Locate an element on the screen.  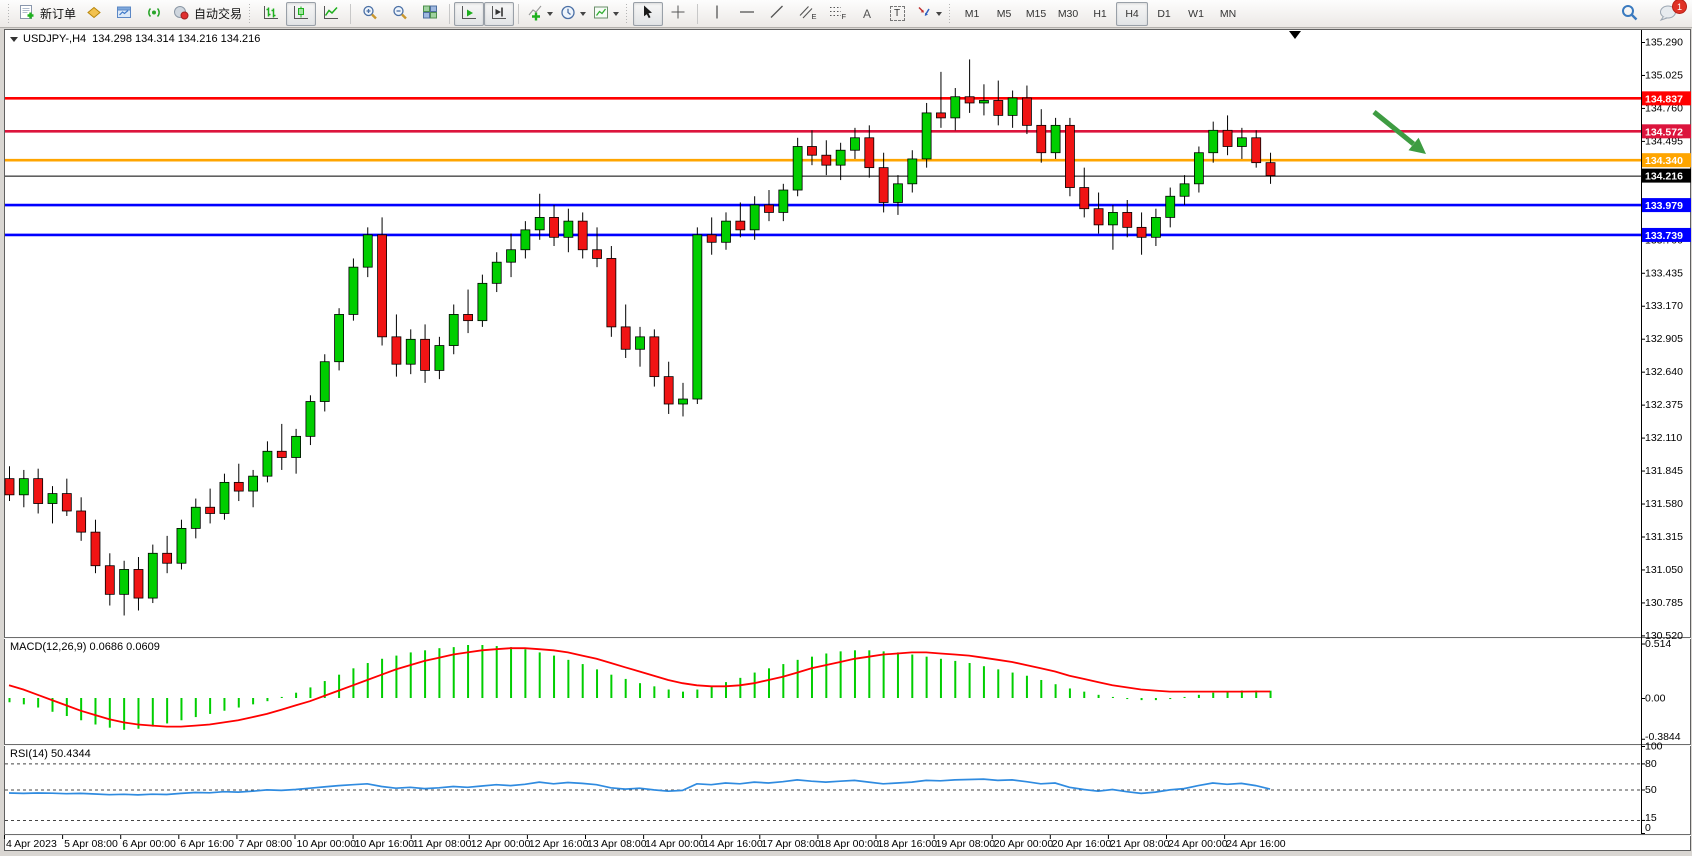
new-order-label: 新订单 is located at coordinates (58, 14).